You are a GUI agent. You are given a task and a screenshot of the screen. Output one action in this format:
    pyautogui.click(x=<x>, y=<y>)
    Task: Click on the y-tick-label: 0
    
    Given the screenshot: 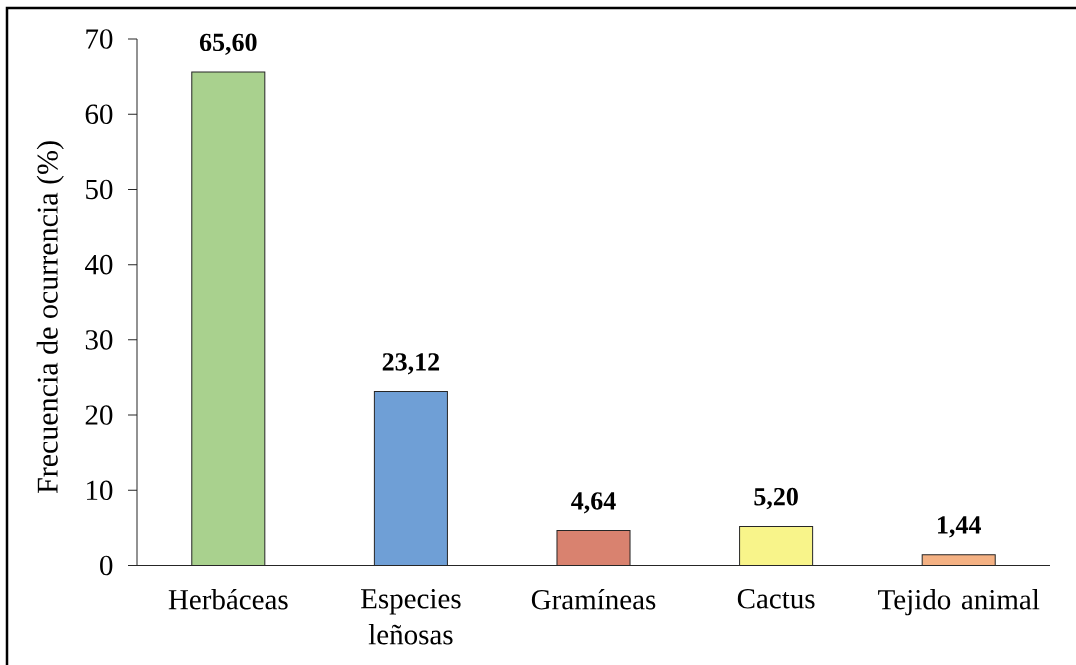 What is the action you would take?
    pyautogui.click(x=106, y=565)
    